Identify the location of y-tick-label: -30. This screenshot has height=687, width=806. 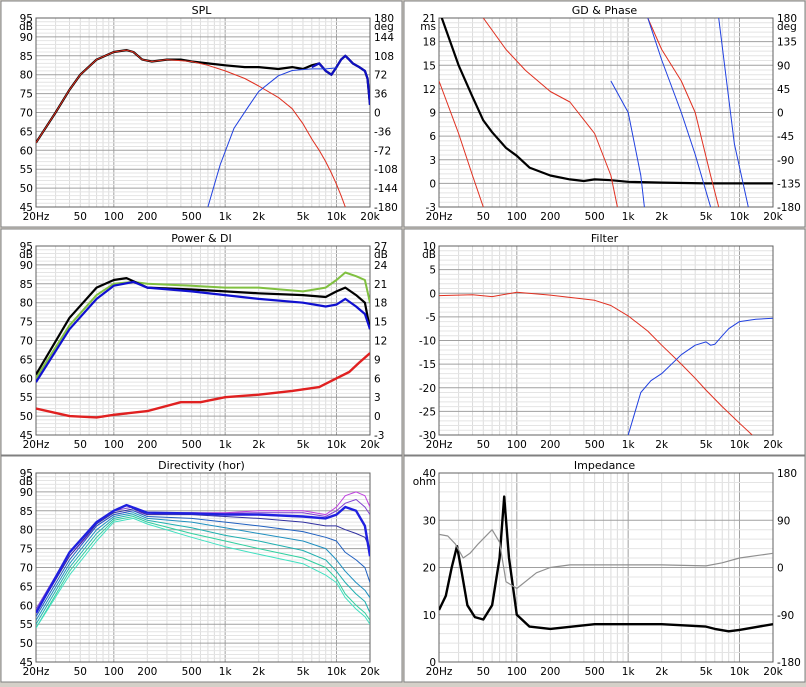
(427, 436).